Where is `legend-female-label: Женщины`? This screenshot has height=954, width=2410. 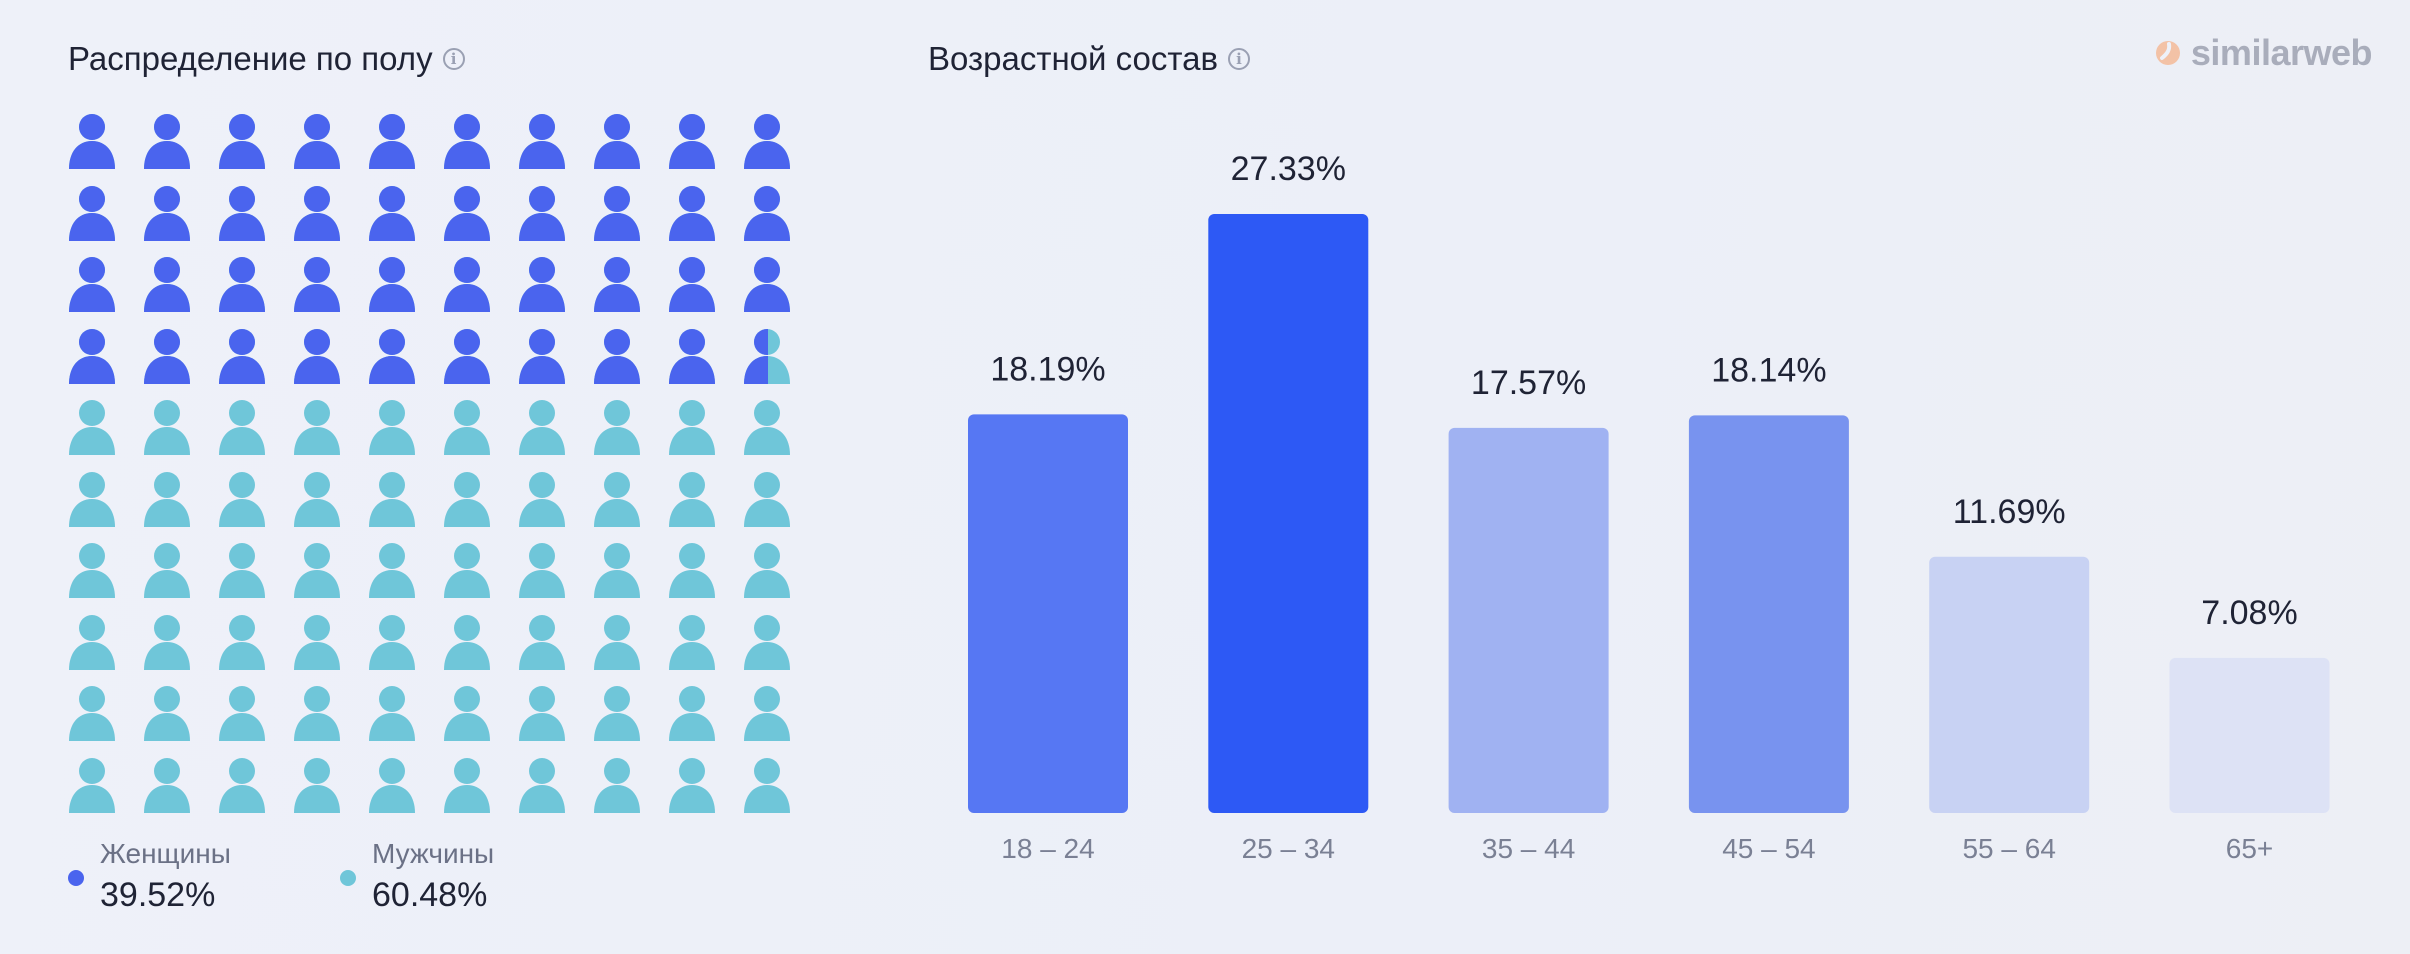
legend-female-label: Женщины is located at coordinates (165, 853).